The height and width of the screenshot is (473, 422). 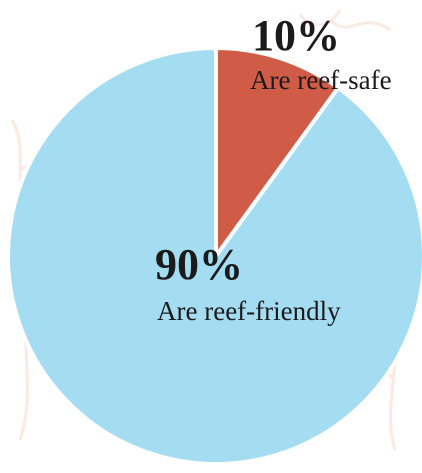 What do you see at coordinates (296, 35) in the screenshot?
I see `slice-reef-safe-percent-label: 10%` at bounding box center [296, 35].